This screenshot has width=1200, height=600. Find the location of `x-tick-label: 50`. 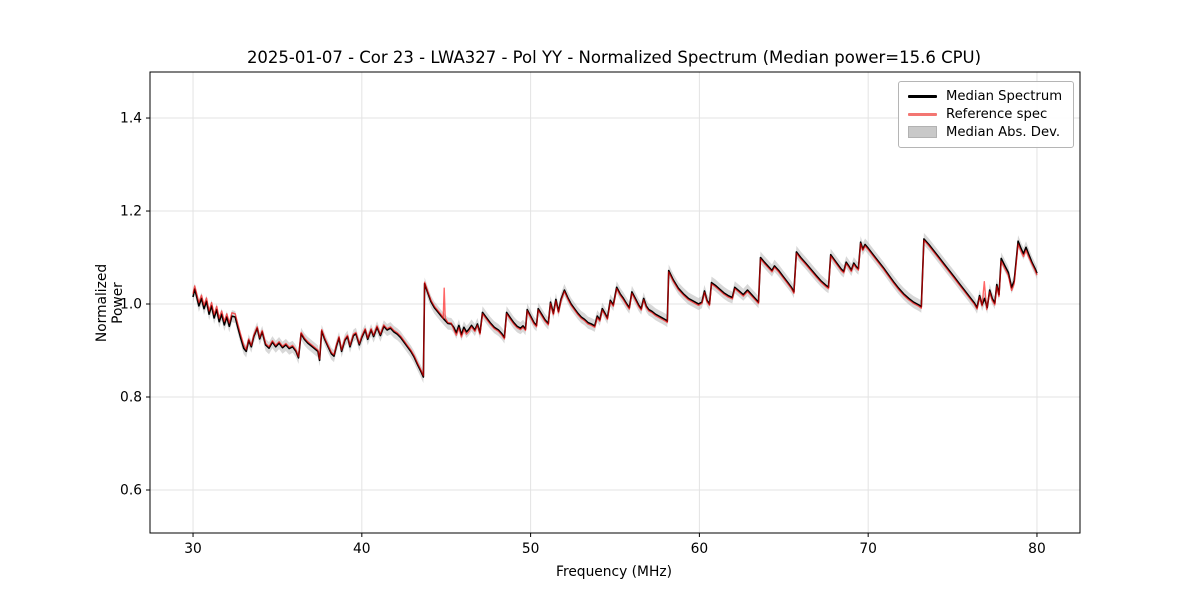

x-tick-label: 50 is located at coordinates (531, 549).